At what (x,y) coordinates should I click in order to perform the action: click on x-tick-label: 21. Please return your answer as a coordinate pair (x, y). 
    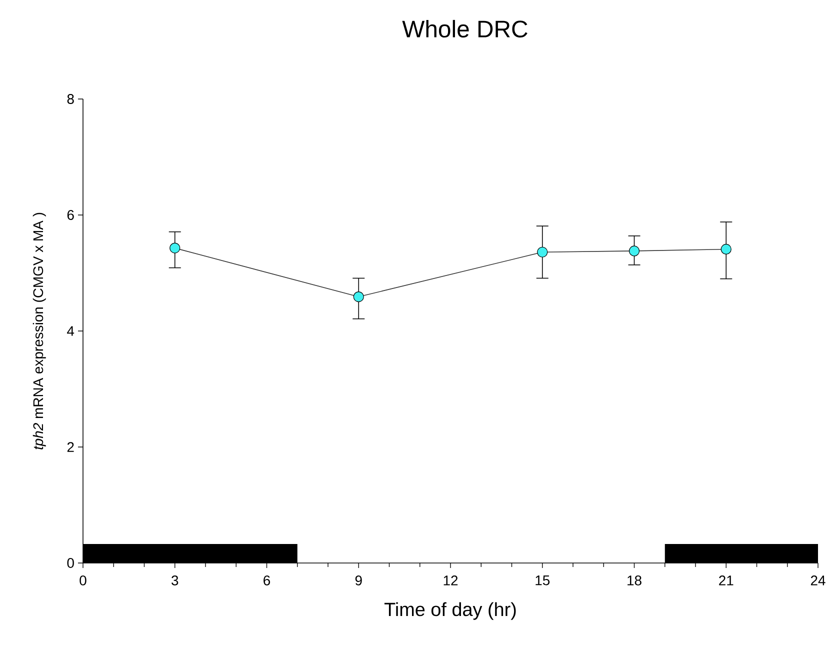
    Looking at the image, I should click on (726, 581).